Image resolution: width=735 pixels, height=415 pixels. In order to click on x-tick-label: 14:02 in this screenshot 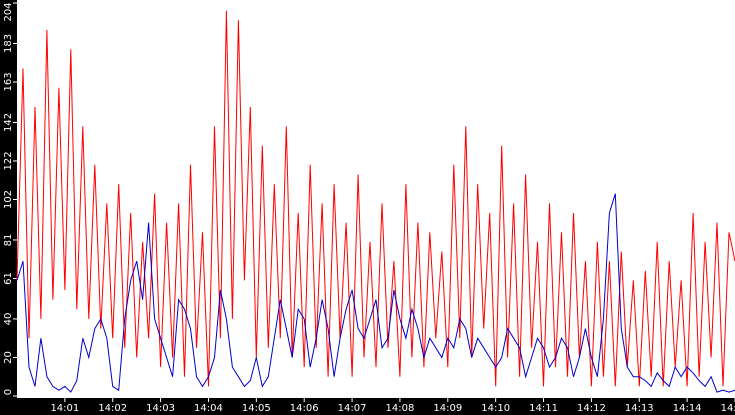, I will do `click(112, 408)`.